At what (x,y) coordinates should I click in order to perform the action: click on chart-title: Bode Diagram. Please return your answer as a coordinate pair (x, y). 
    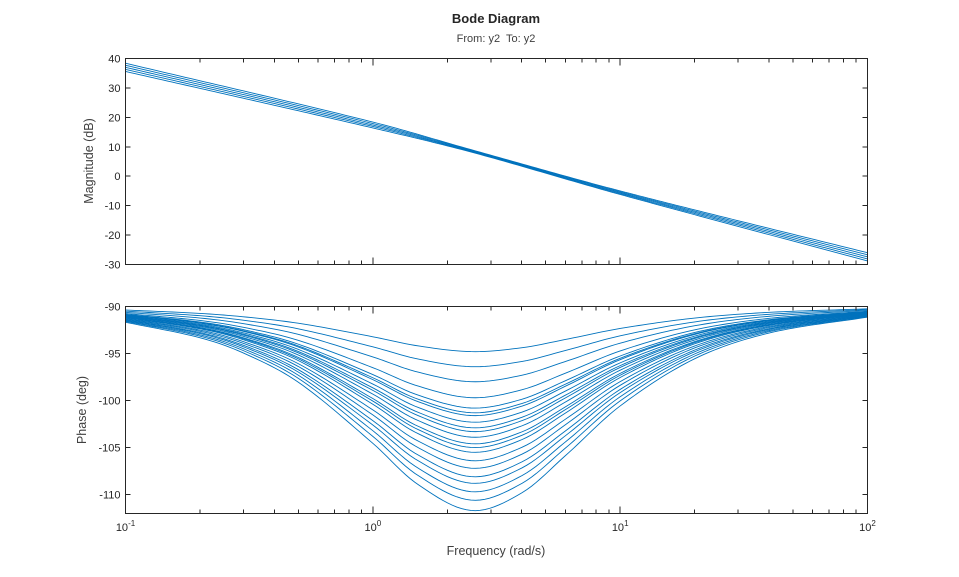
    Looking at the image, I should click on (496, 18).